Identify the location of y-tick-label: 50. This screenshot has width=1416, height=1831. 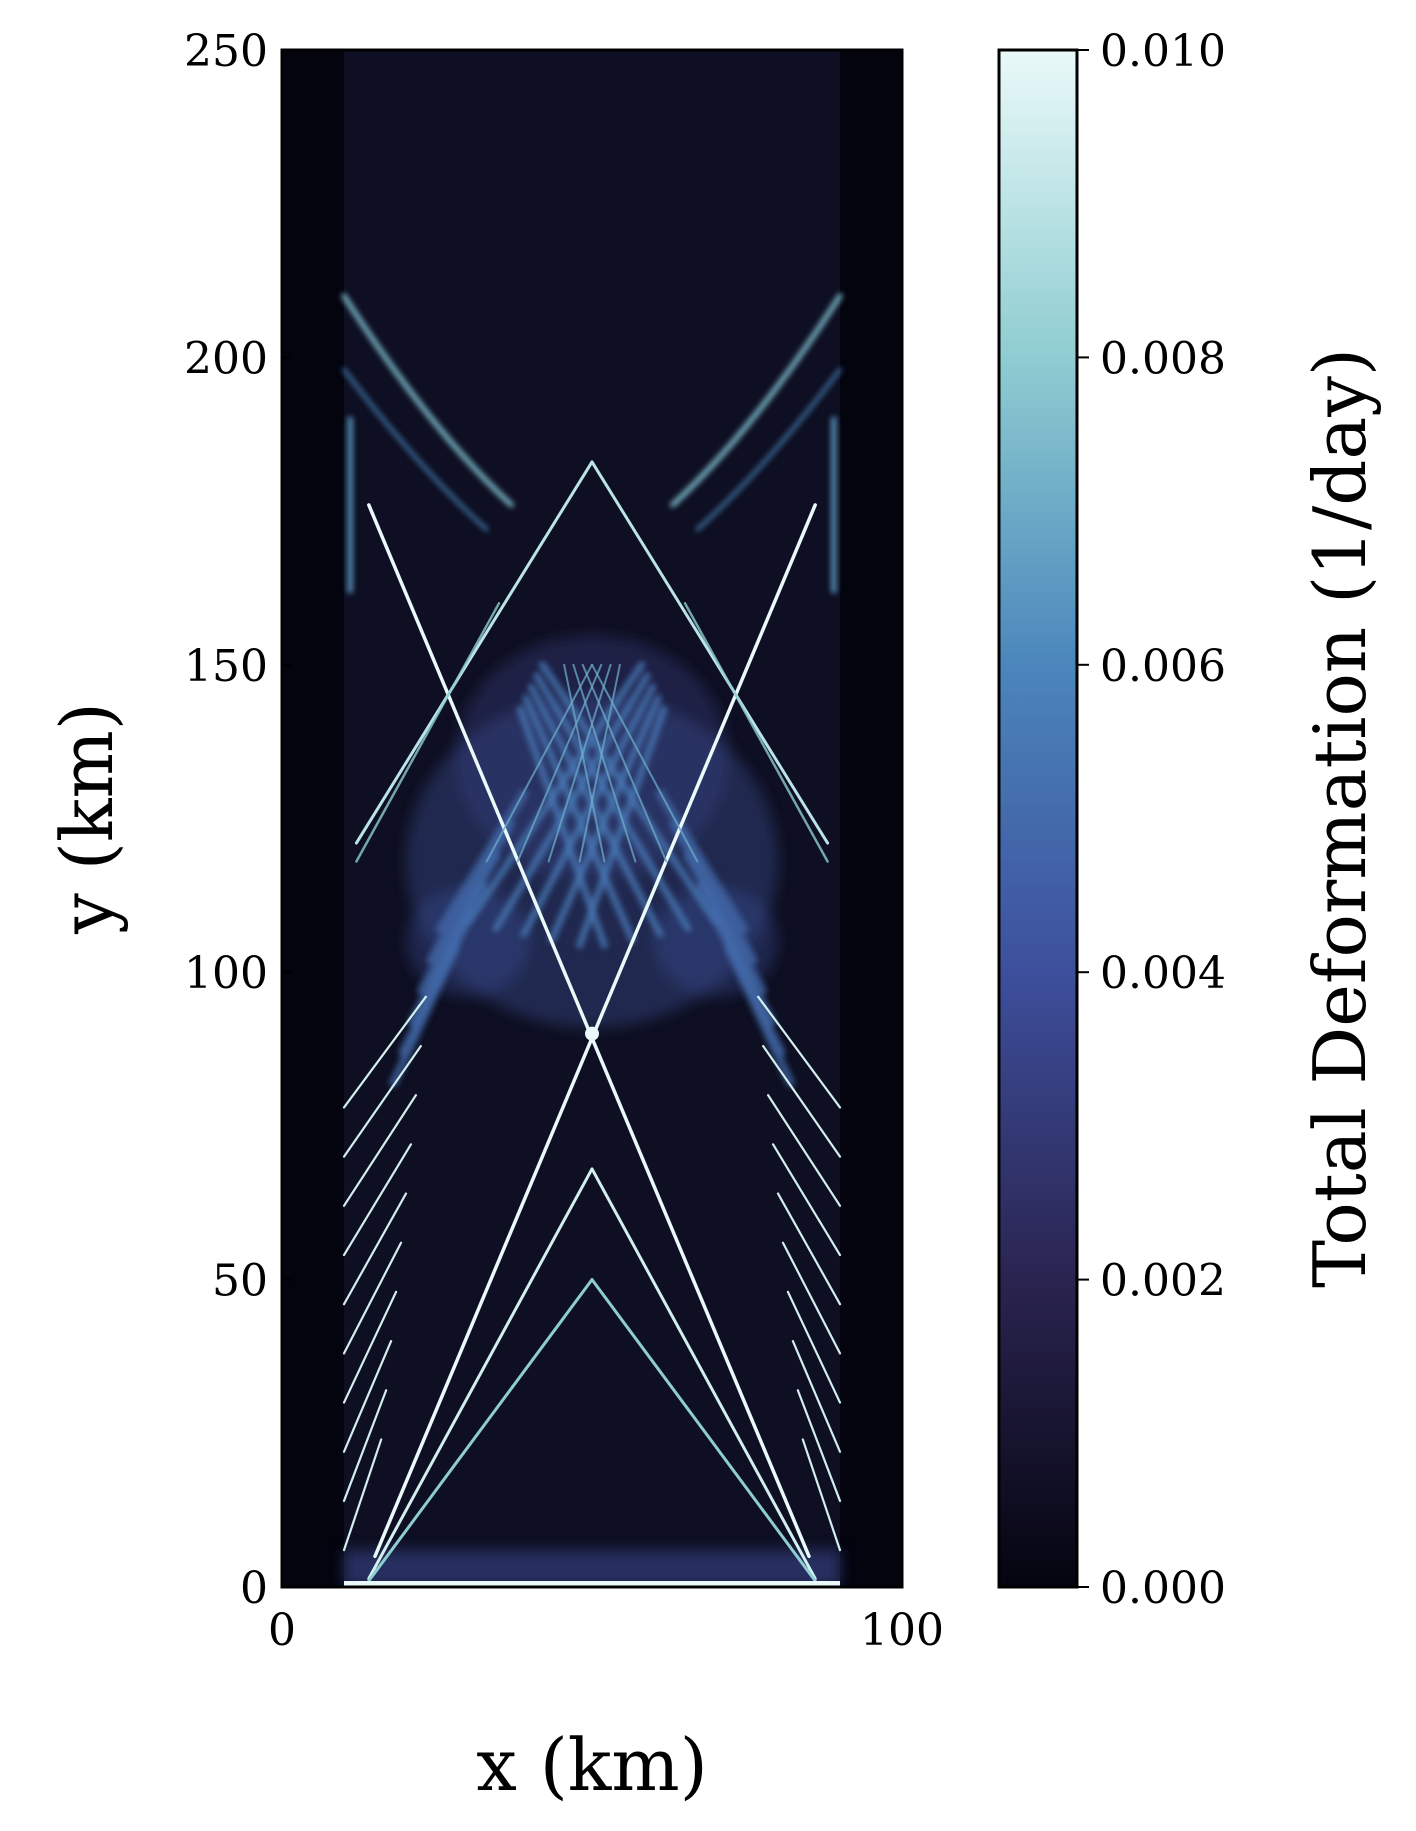
(240, 1281).